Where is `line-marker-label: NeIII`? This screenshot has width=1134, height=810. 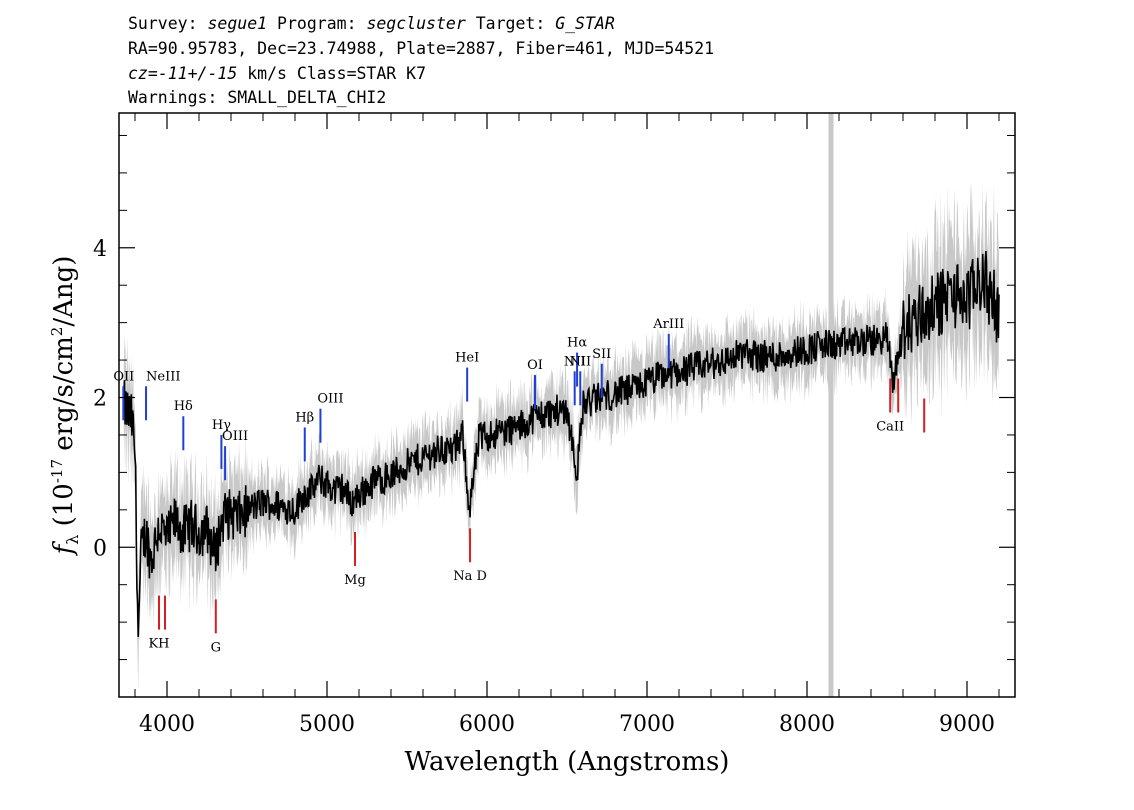
line-marker-label: NeIII is located at coordinates (163, 376).